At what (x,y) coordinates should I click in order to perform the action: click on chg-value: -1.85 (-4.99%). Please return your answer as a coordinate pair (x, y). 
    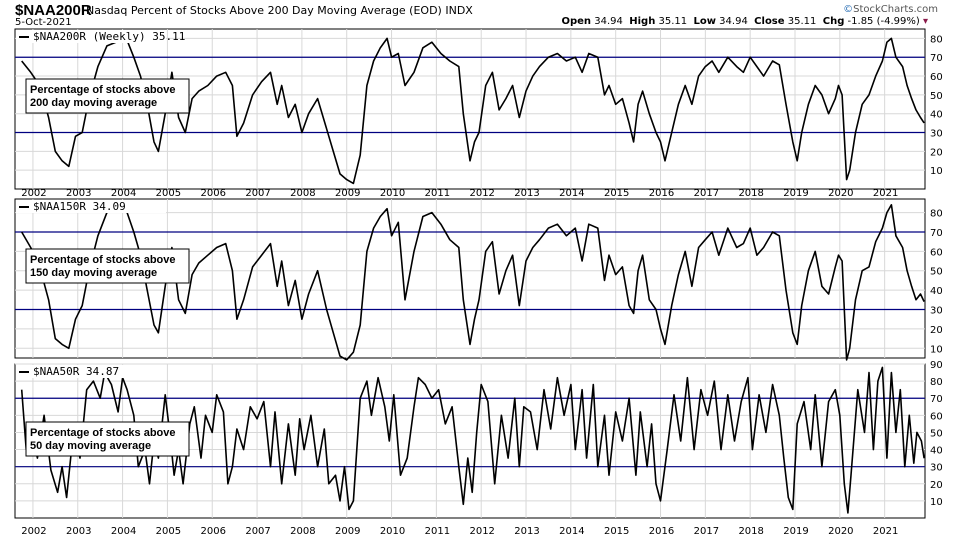
    Looking at the image, I should click on (883, 21).